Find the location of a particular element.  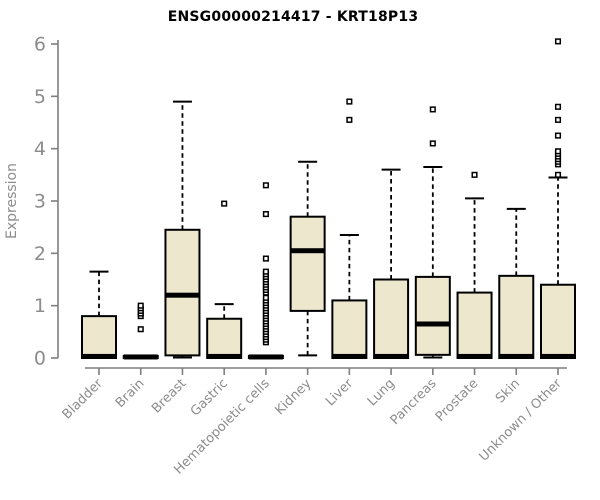

x-tick-label: Kidney is located at coordinates (294, 397).